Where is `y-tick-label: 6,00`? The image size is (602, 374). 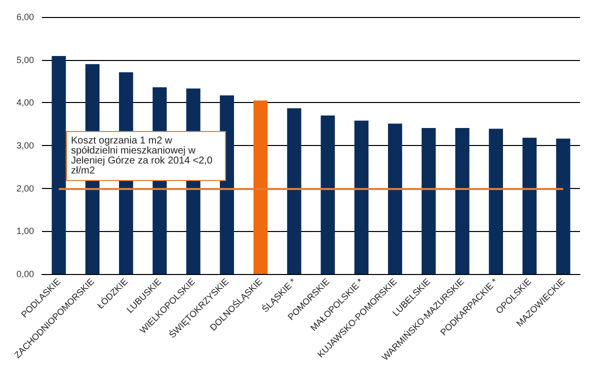
y-tick-label: 6,00 is located at coordinates (25, 17).